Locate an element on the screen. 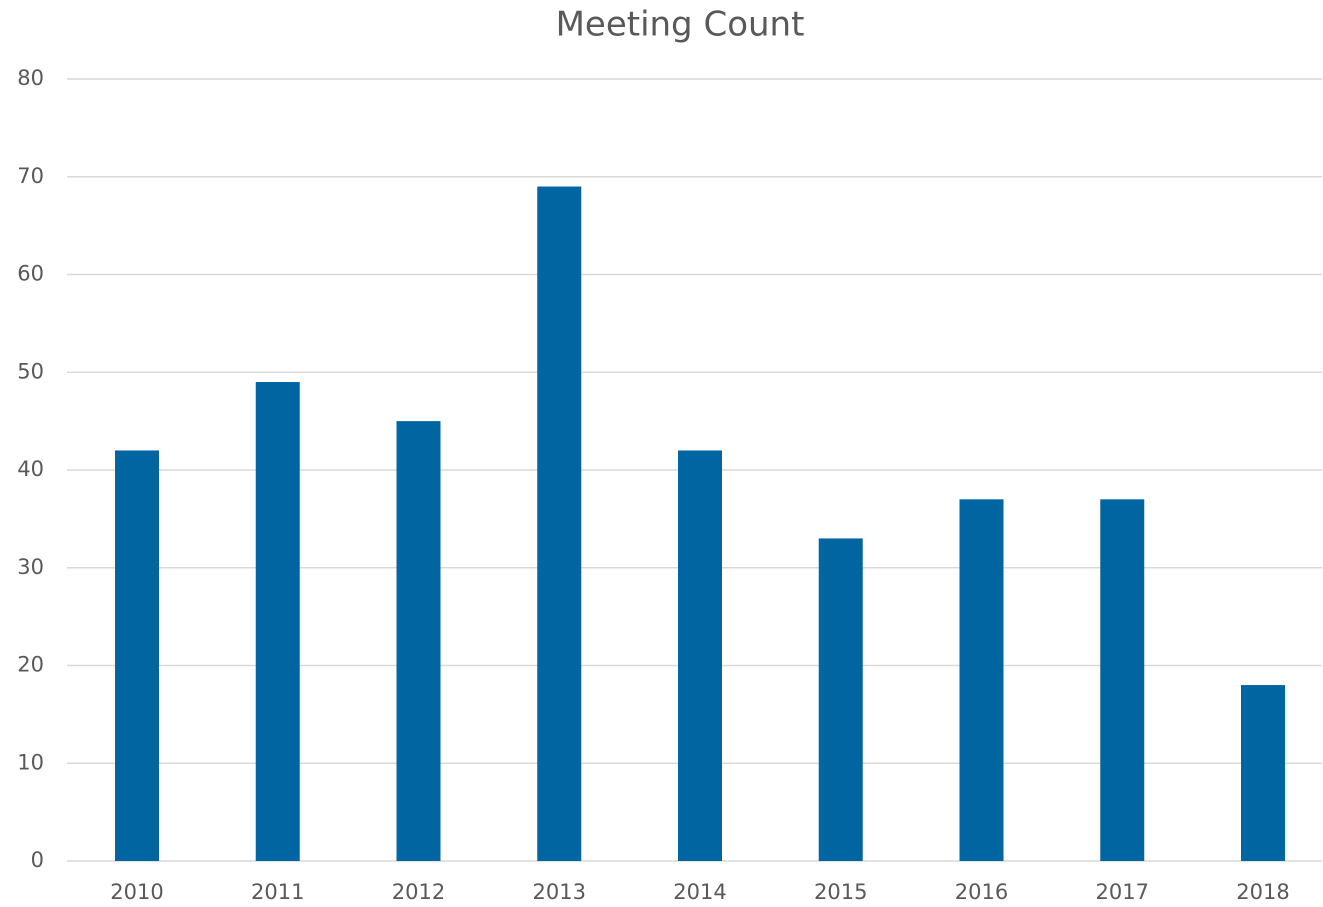 The width and height of the screenshot is (1323, 907). y-tick-label: 10 is located at coordinates (30, 762).